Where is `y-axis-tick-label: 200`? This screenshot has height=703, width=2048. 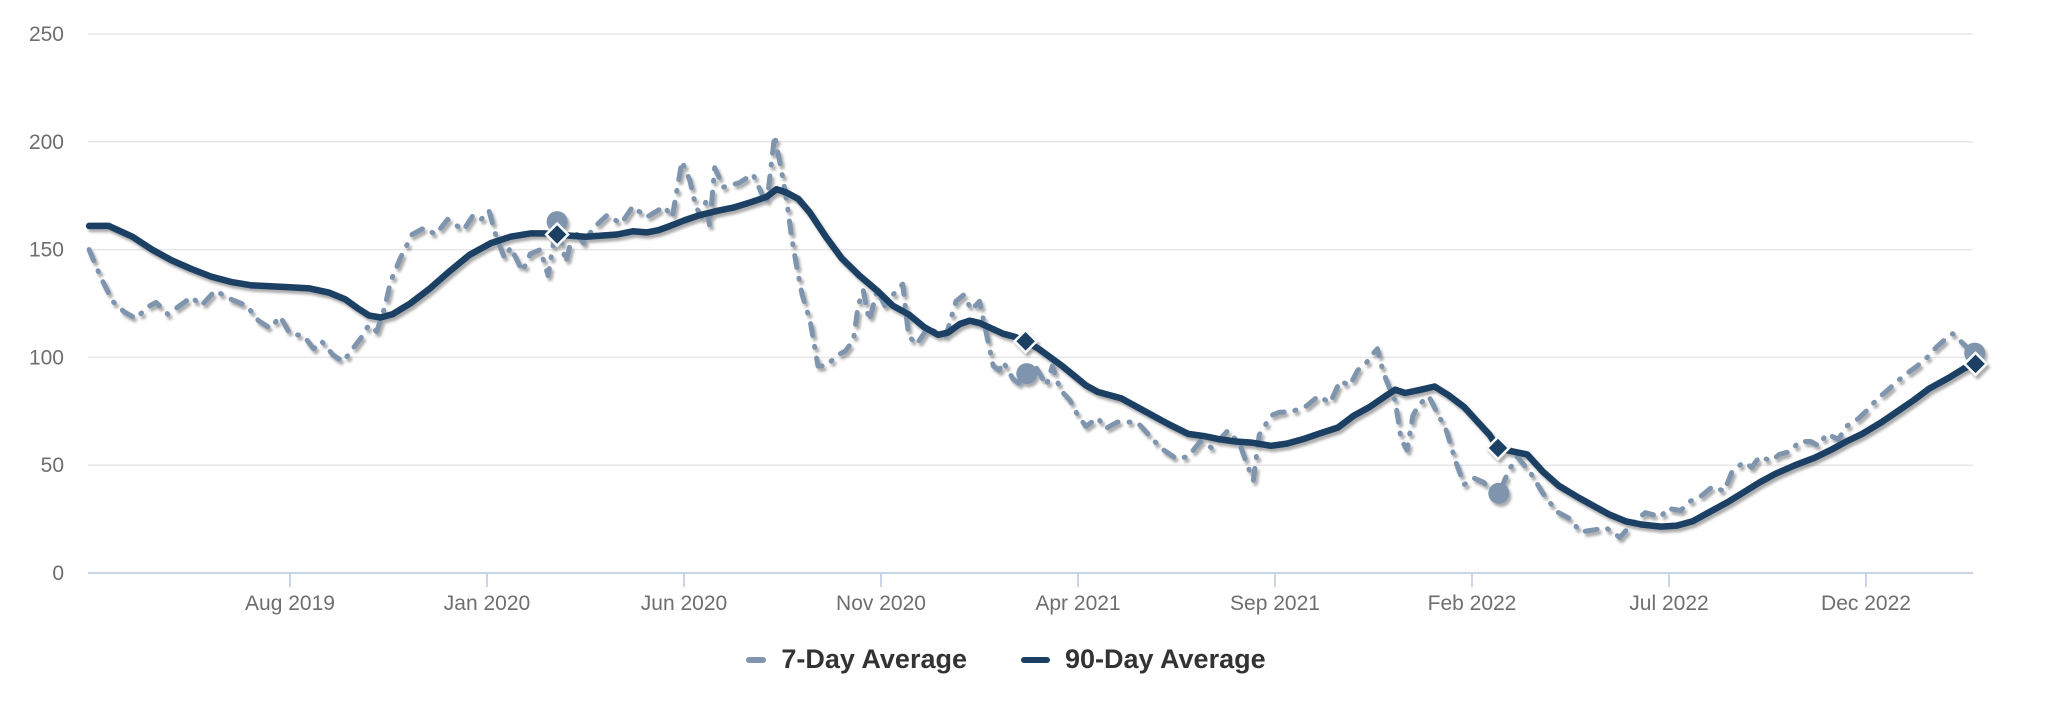 y-axis-tick-label: 200 is located at coordinates (46, 142).